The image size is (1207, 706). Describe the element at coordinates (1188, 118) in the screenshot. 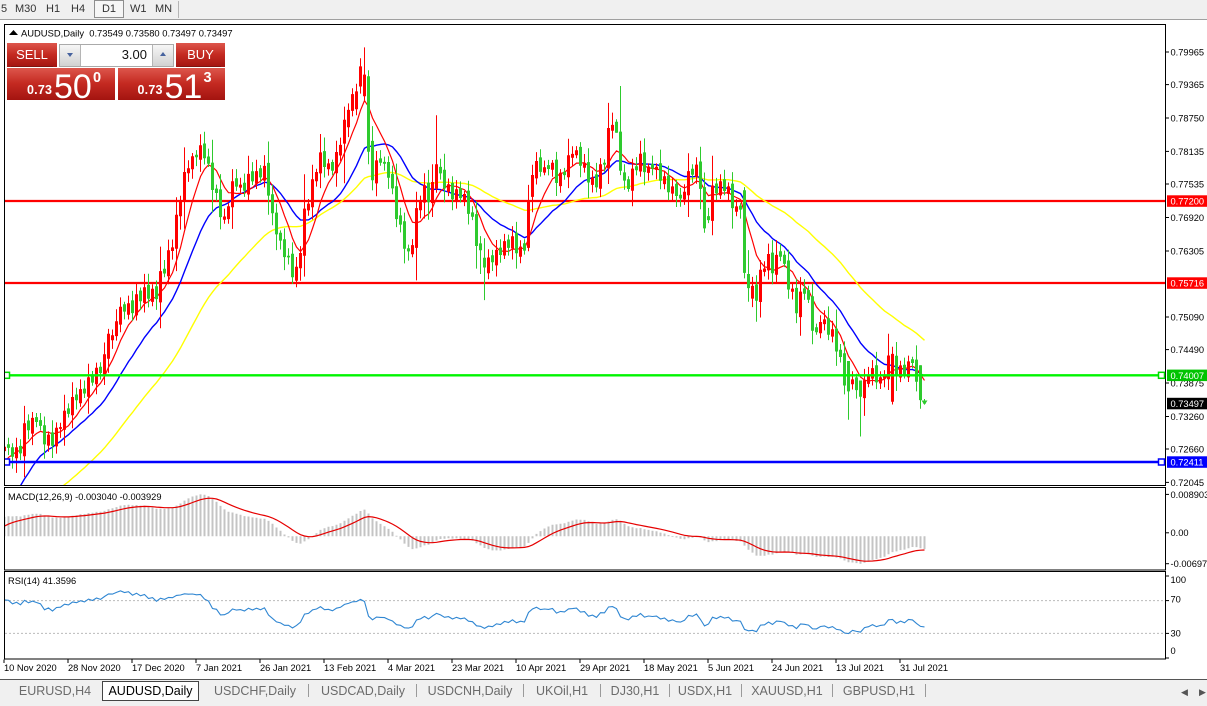

I see `svg-text: 0.78750` at that location.